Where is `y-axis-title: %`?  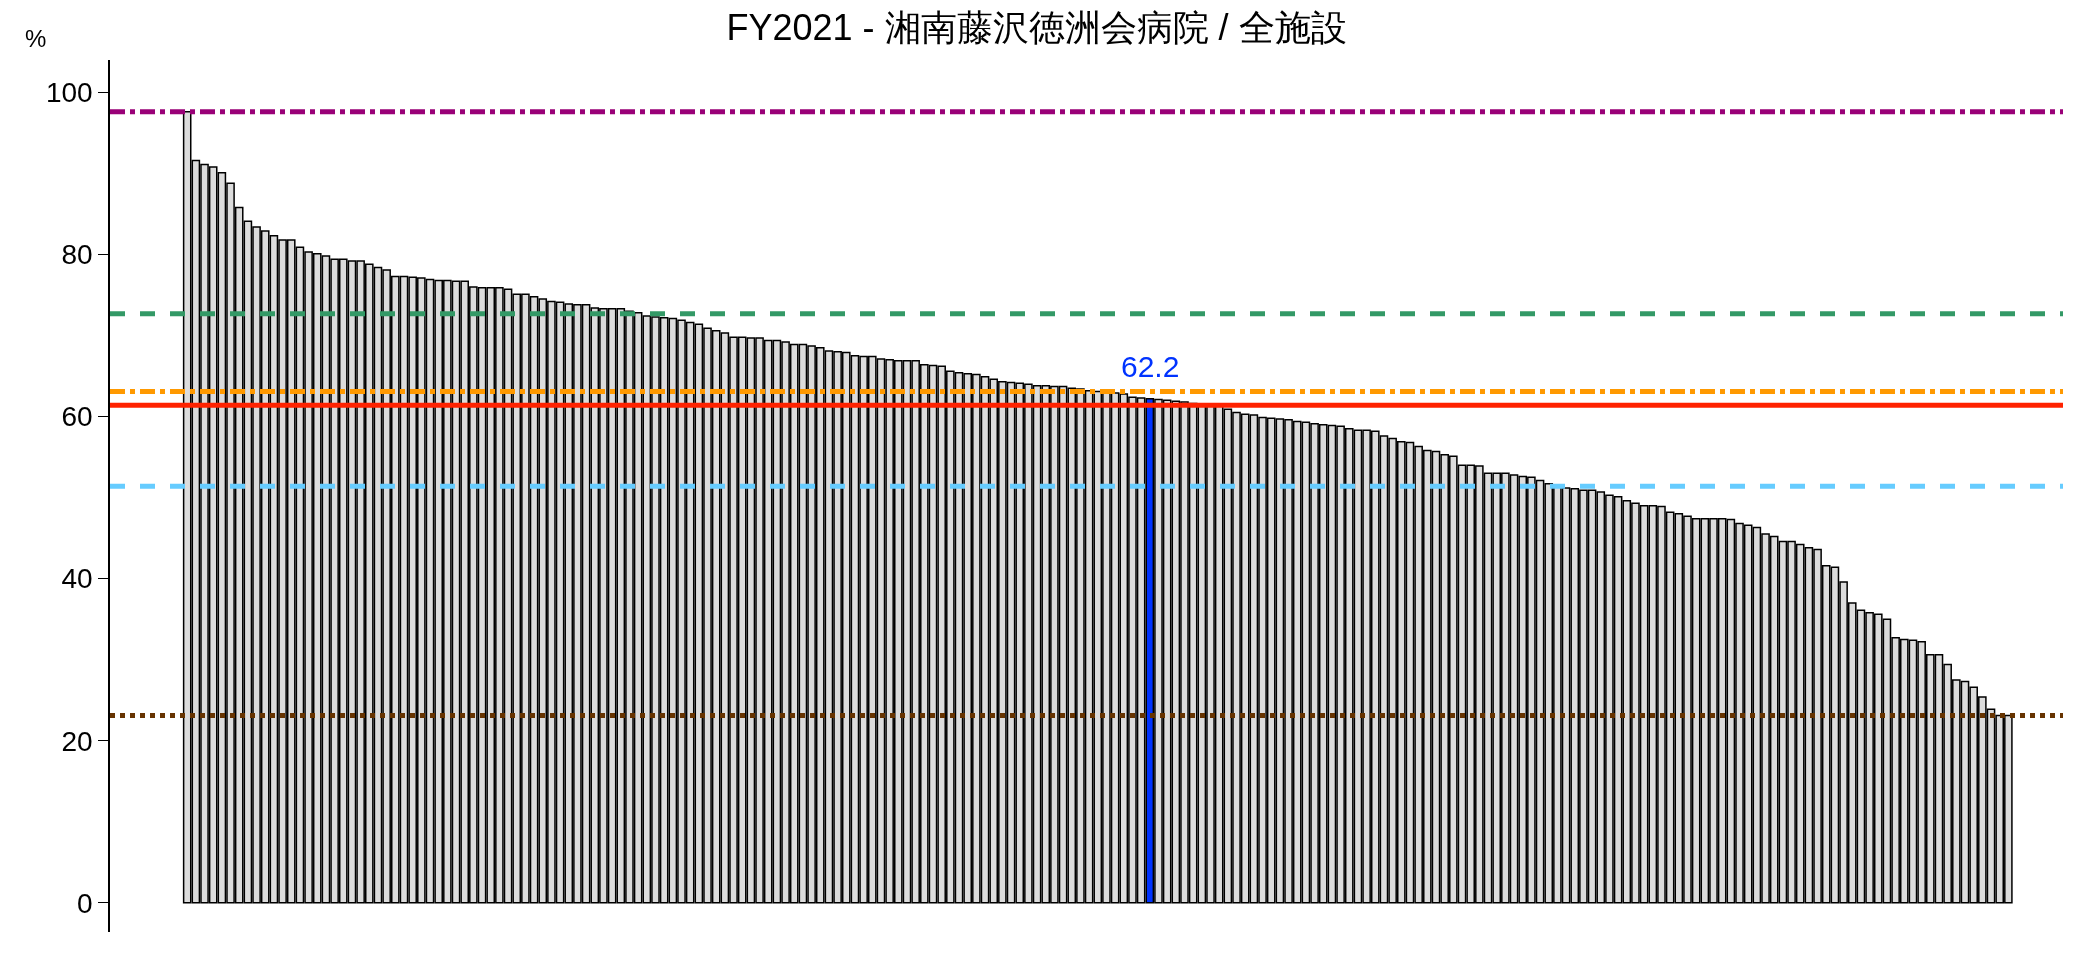 y-axis-title: % is located at coordinates (36, 38).